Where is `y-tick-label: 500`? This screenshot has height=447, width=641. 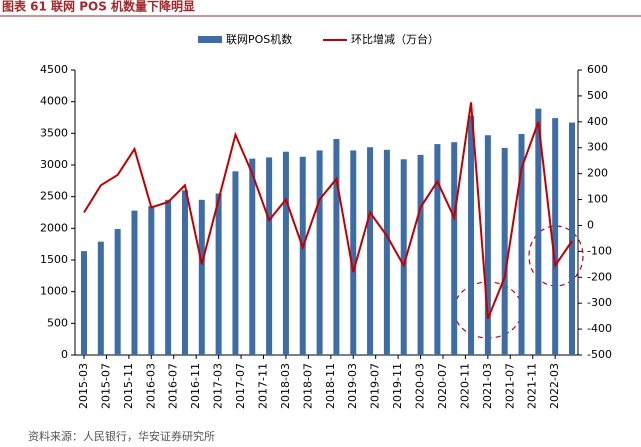
y-tick-label: 500 is located at coordinates (57, 322).